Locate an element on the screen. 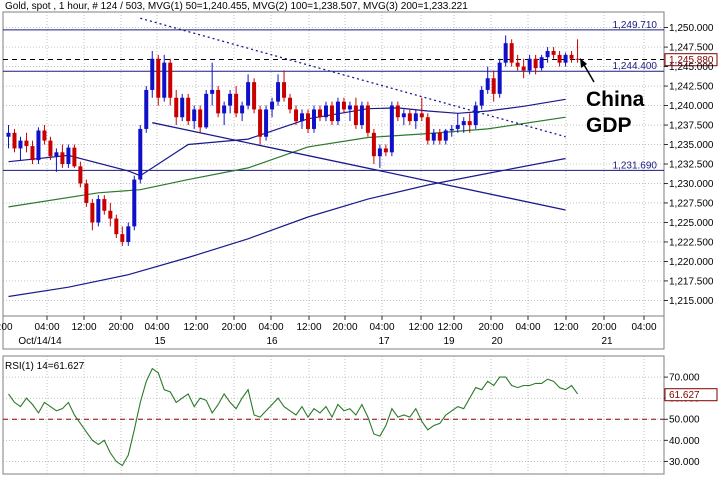  time-label: 20:00 is located at coordinates (344, 327).